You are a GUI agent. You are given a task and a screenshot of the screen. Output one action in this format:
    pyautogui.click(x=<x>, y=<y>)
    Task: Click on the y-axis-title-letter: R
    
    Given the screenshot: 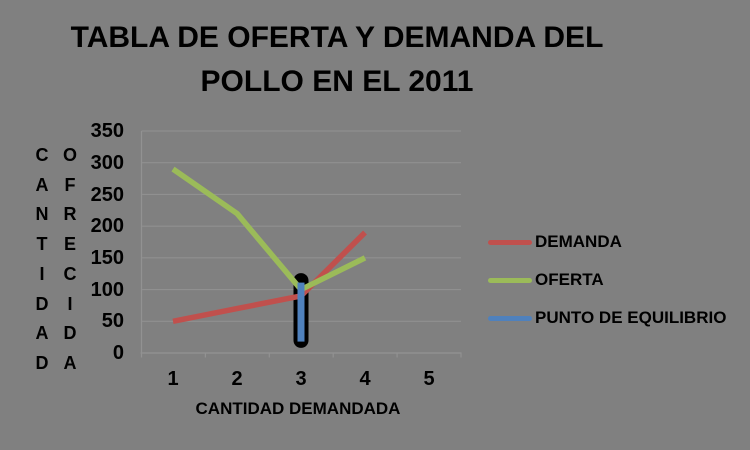 What is the action you would take?
    pyautogui.click(x=70, y=214)
    